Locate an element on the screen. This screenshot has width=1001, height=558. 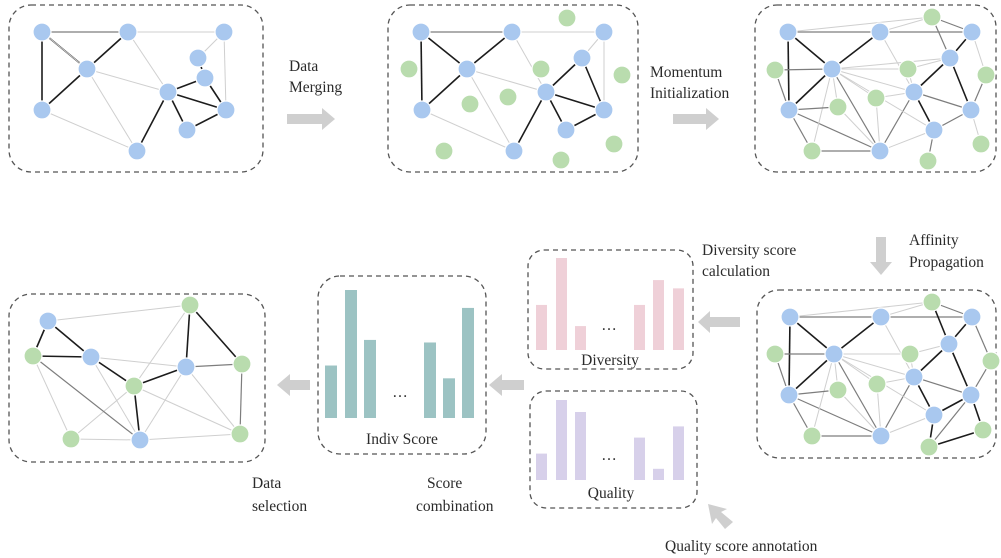
label-data-merging-2: Merging is located at coordinates (315, 87).